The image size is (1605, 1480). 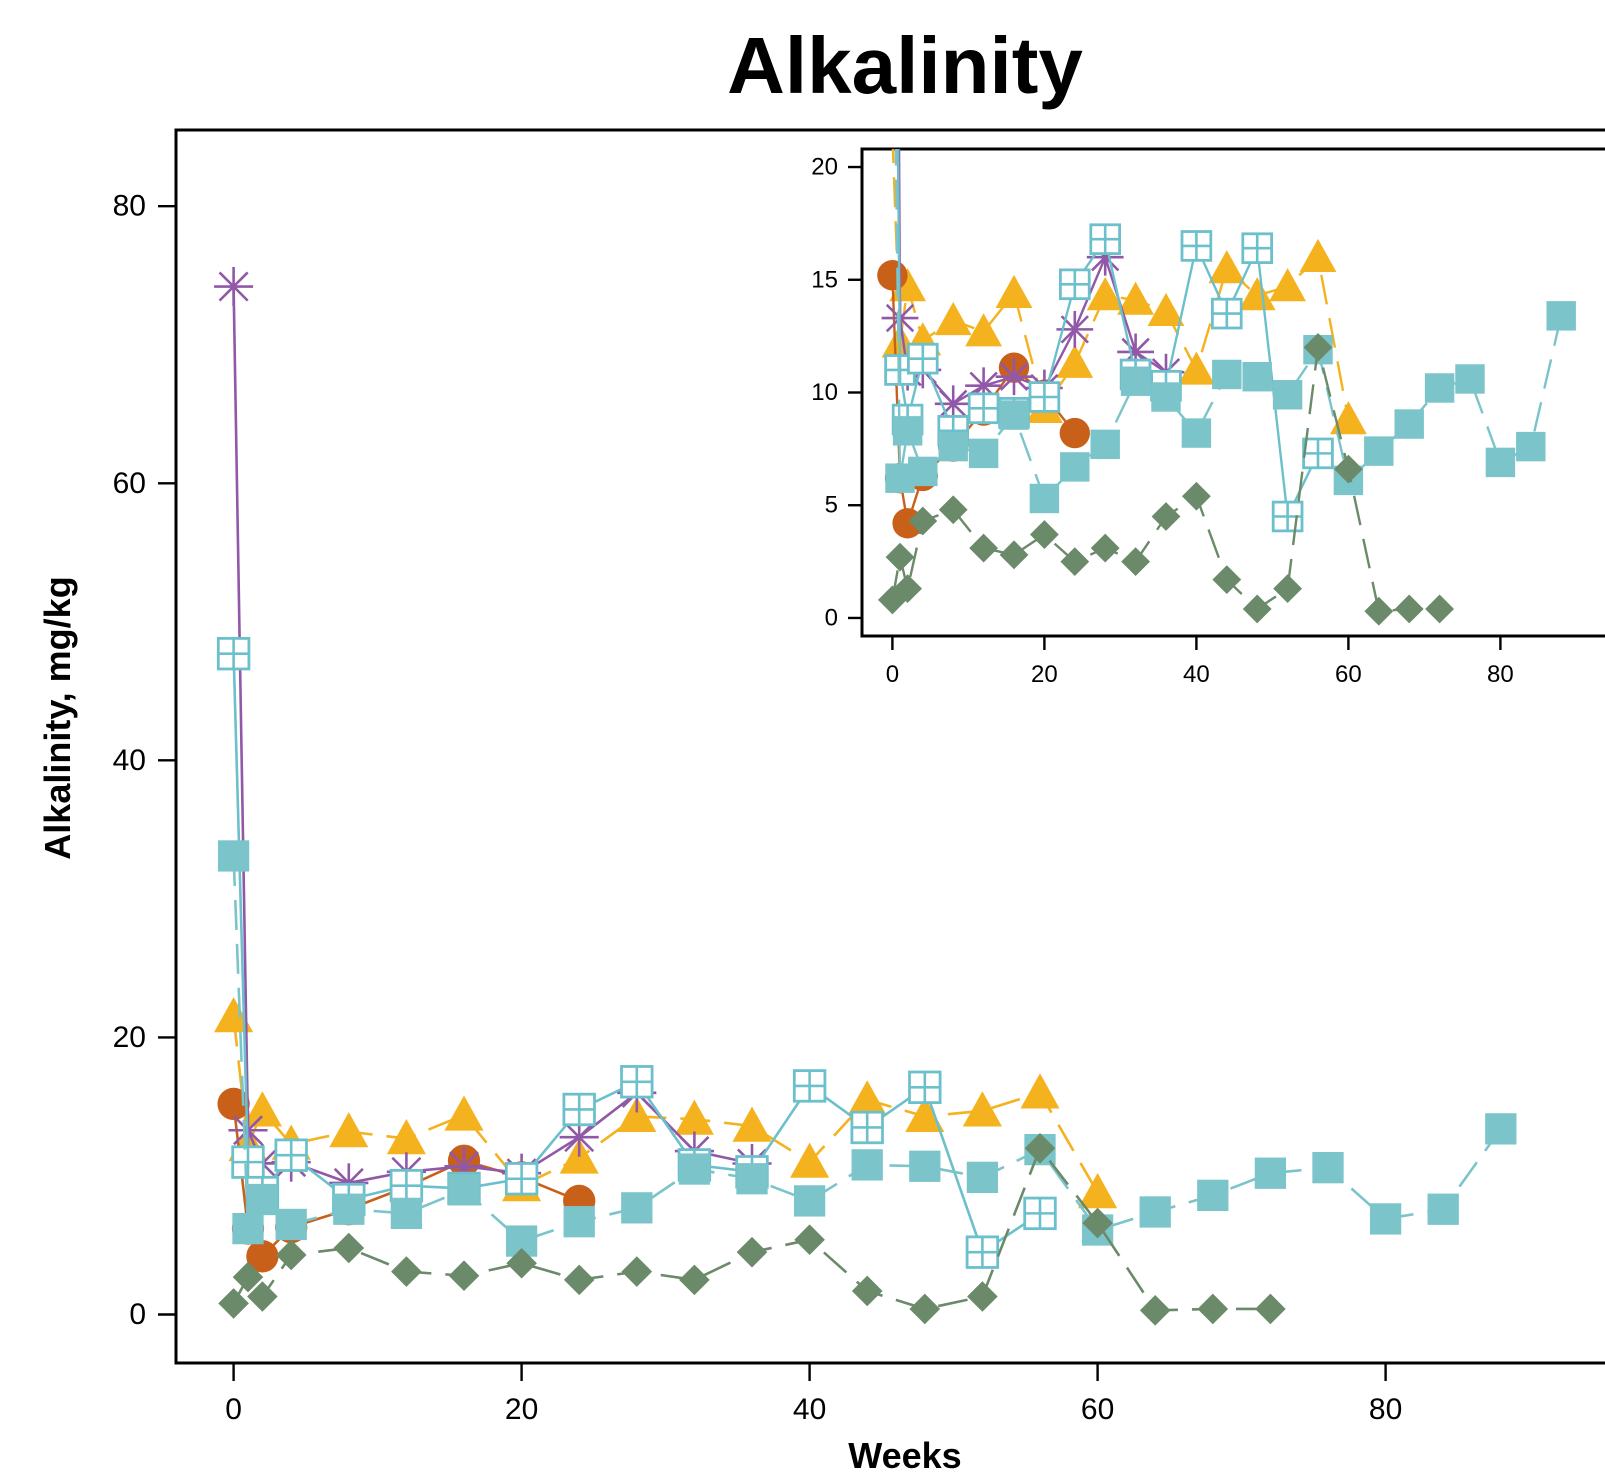 What do you see at coordinates (233, 1409) in the screenshot?
I see `main-x-tick-label: 0` at bounding box center [233, 1409].